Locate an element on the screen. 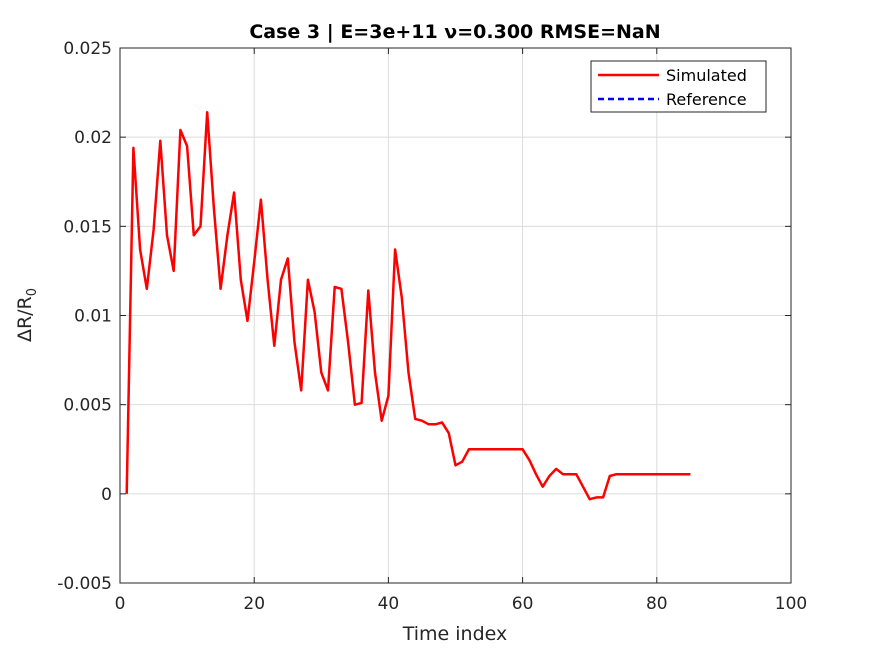 The width and height of the screenshot is (875, 656). legend: Simulated Reference is located at coordinates (678, 86).